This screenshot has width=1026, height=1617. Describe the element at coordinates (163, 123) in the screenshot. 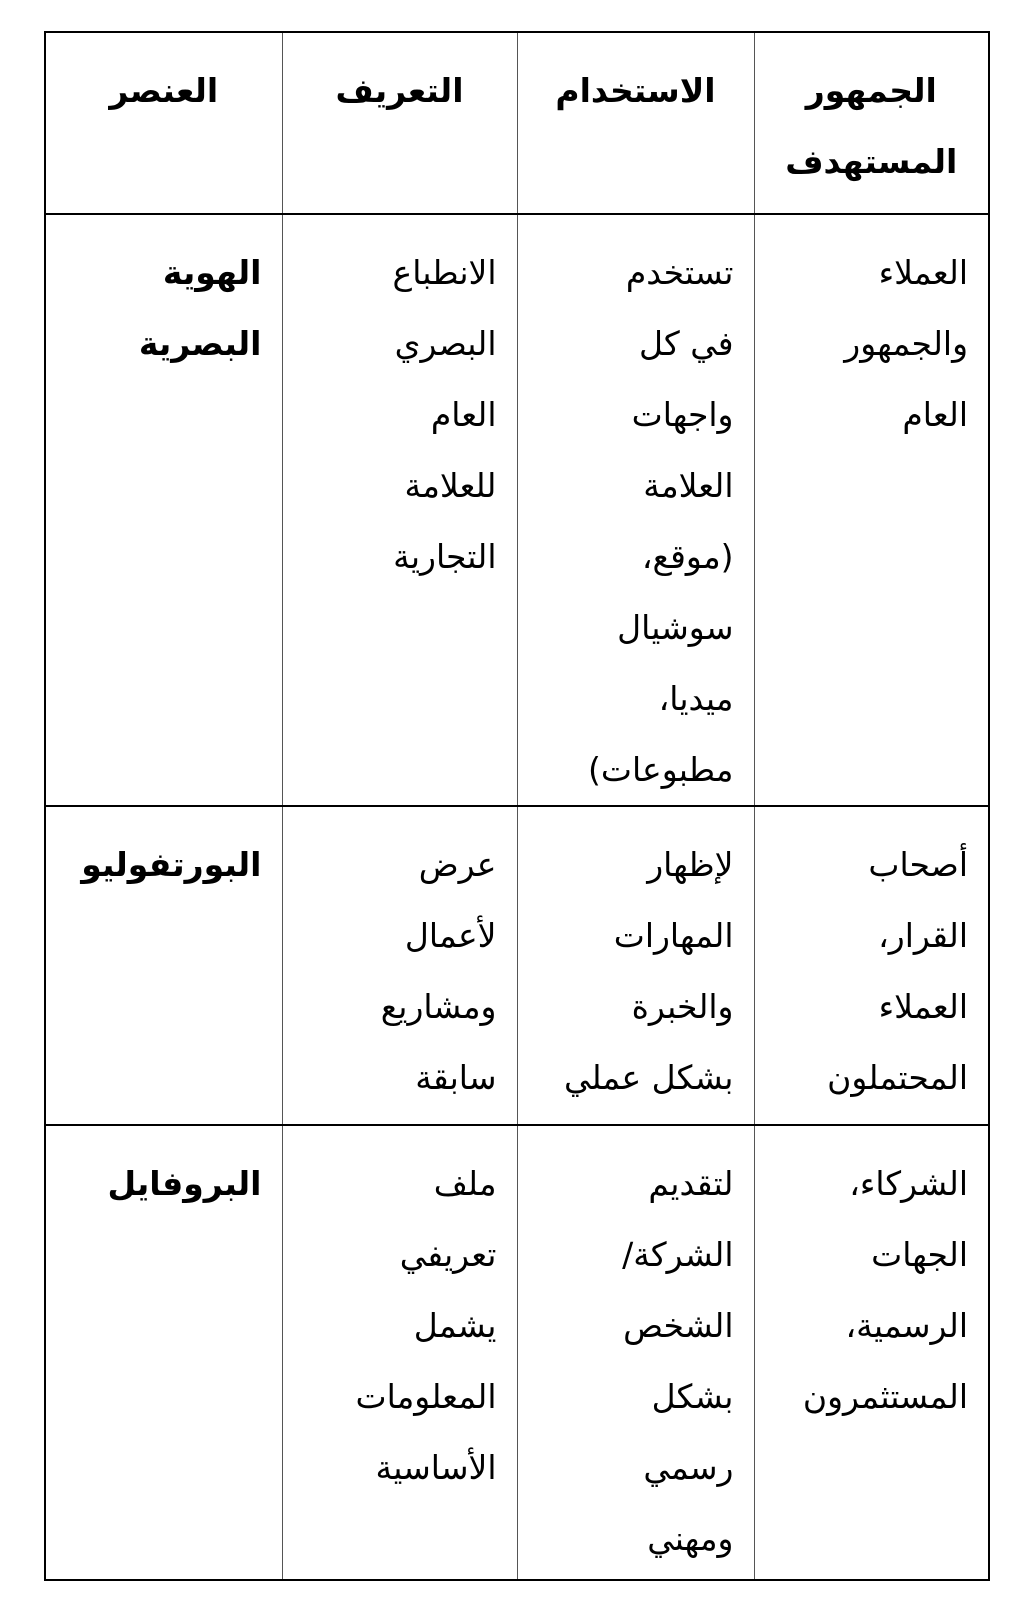

I see `header-cell-element: العنصر` at that location.